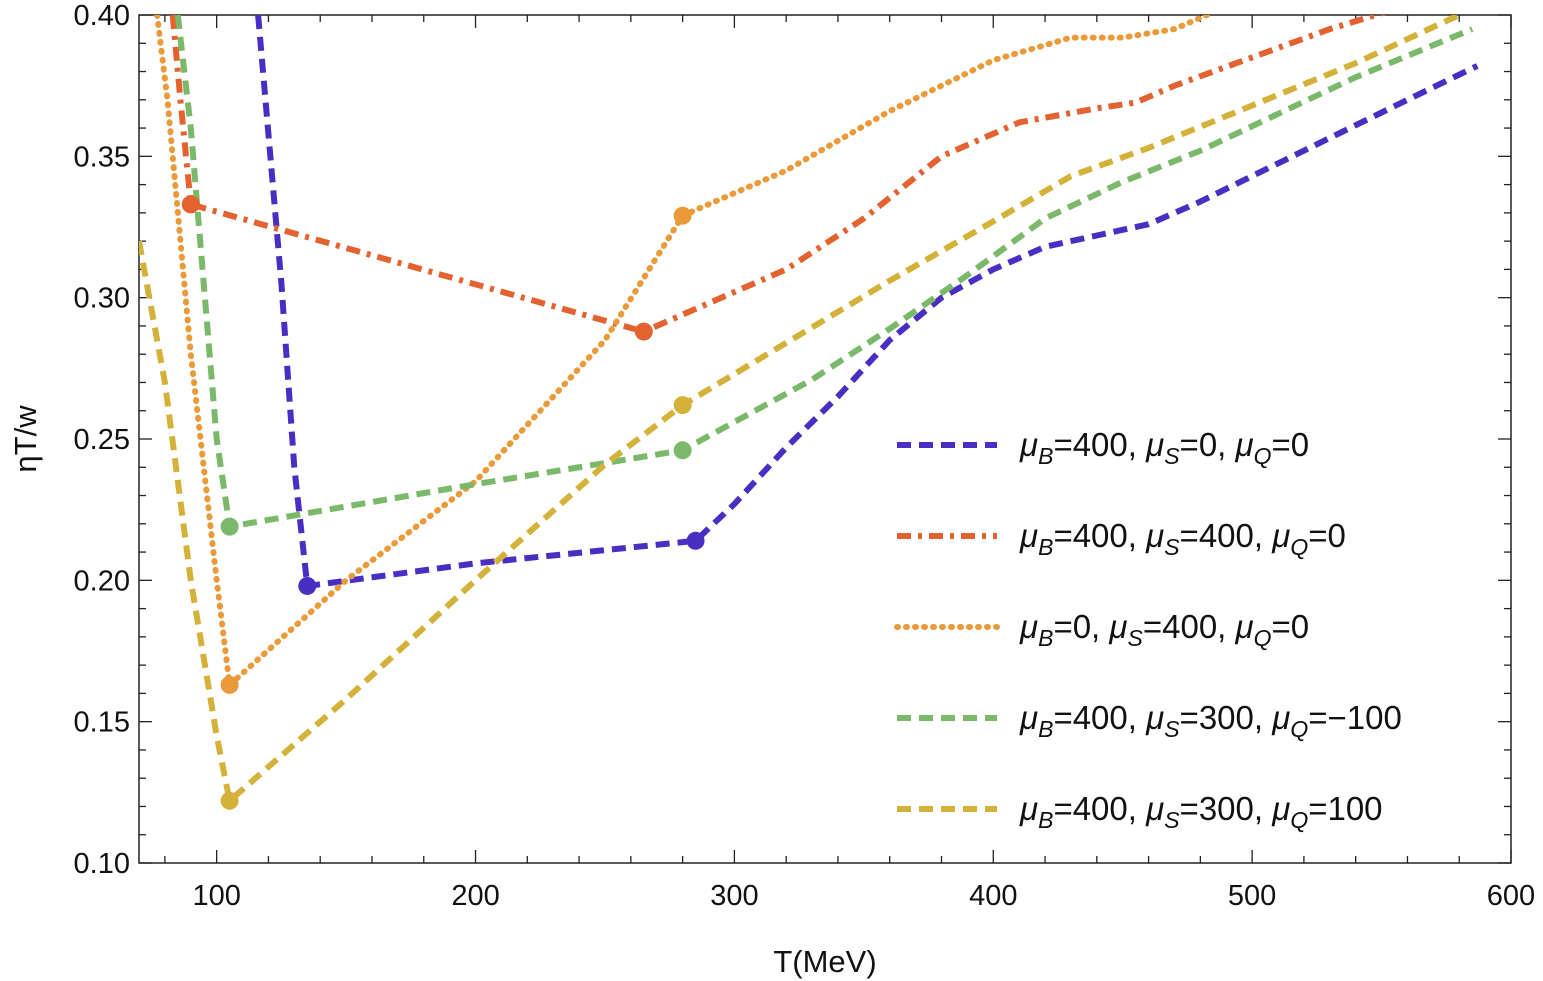 The width and height of the screenshot is (1543, 981). I want to click on x-tick-label: 300, so click(734, 896).